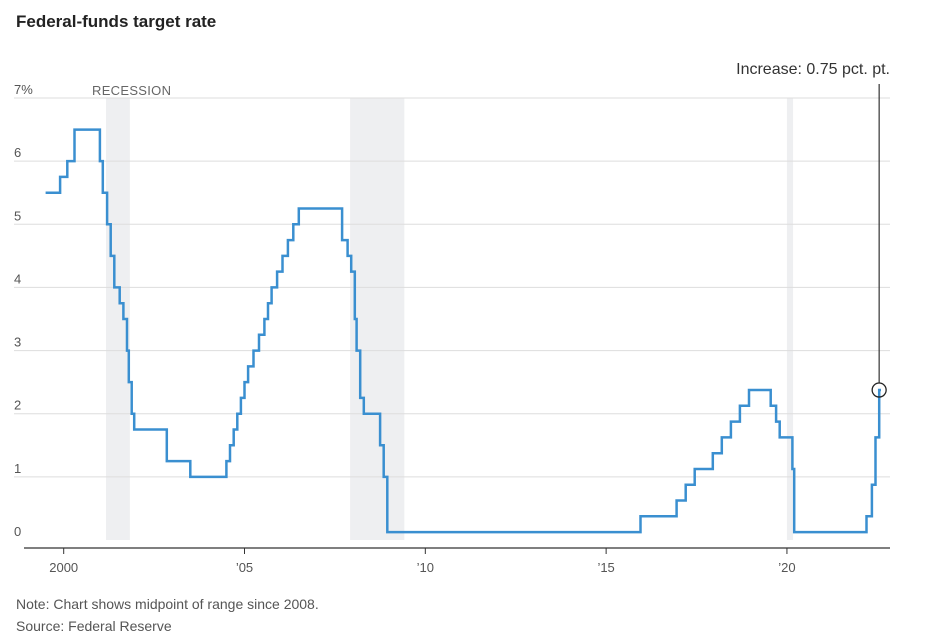 The height and width of the screenshot is (639, 949). What do you see at coordinates (17, 215) in the screenshot?
I see `y-tick-label-5: 5` at bounding box center [17, 215].